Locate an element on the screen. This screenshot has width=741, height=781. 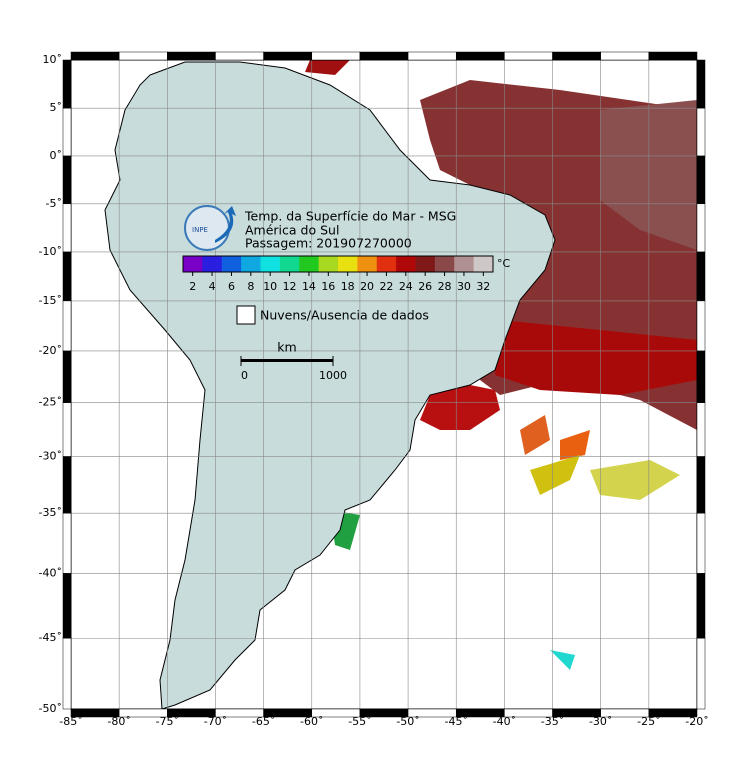
x-tick-label: -70˚ is located at coordinates (215, 721).